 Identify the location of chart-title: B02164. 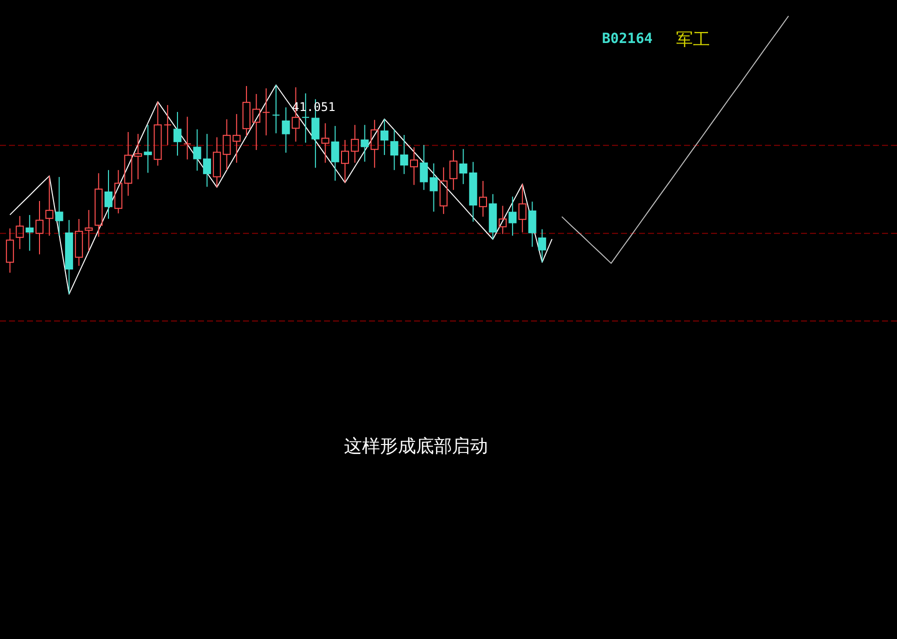
(627, 39).